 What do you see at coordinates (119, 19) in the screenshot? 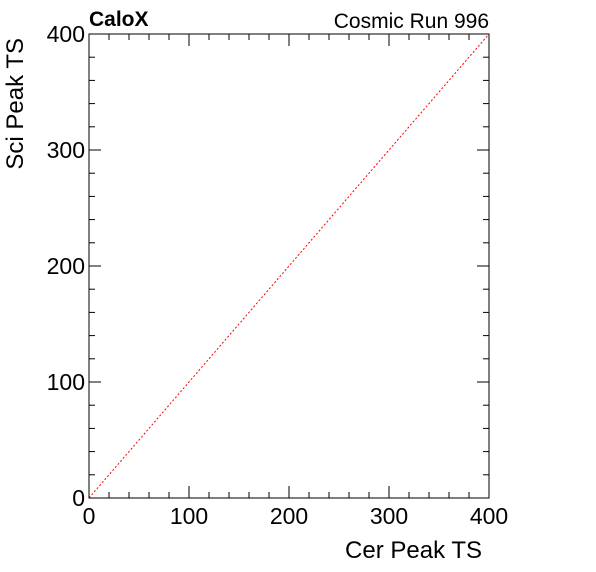
I see `experiment-label: CaloX` at bounding box center [119, 19].